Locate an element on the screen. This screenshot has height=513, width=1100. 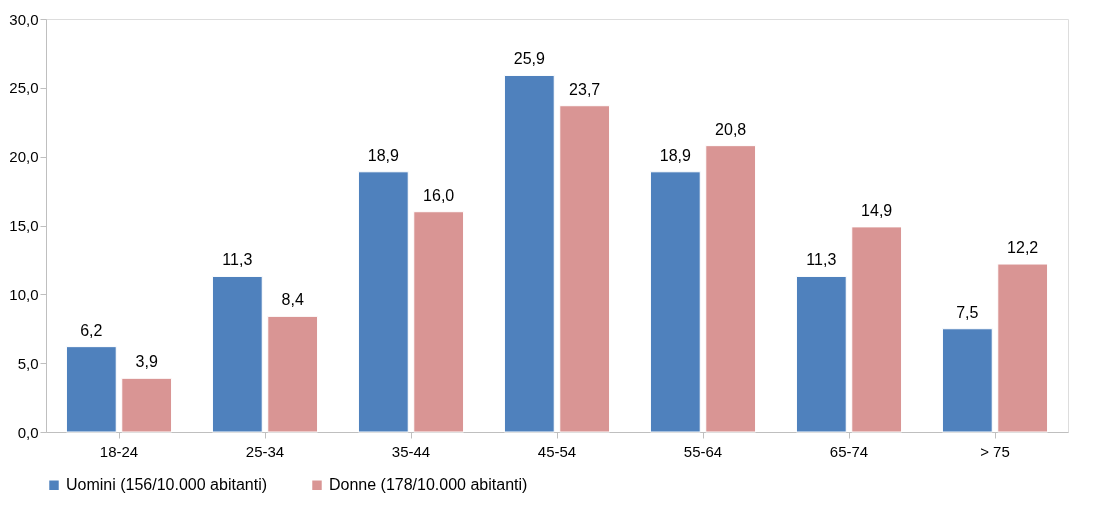
data-label: 8,4 is located at coordinates (292, 300).